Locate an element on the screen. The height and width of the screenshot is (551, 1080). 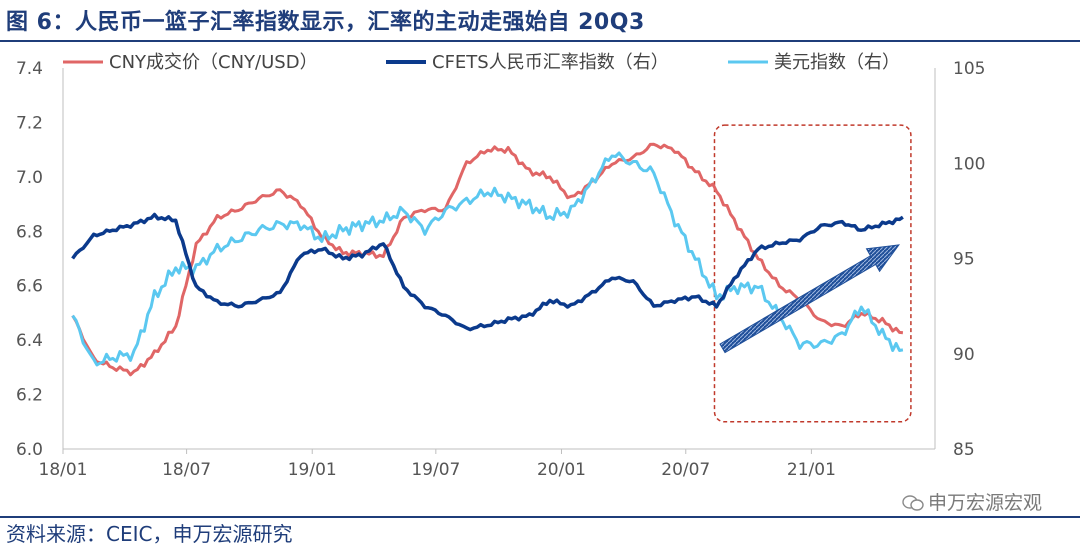
legend: CNY成交价（CNY/USD） CFETS人民币汇率指数（右） 美元指数（右） is located at coordinates (481, 62).